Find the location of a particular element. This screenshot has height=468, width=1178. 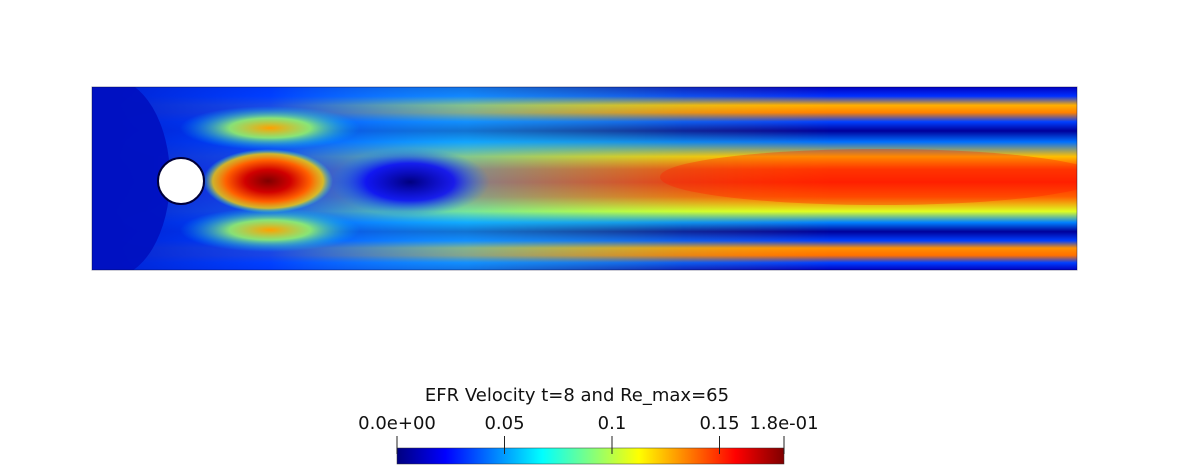

colorbar-tick-label-0: 0.05 is located at coordinates (504, 423).